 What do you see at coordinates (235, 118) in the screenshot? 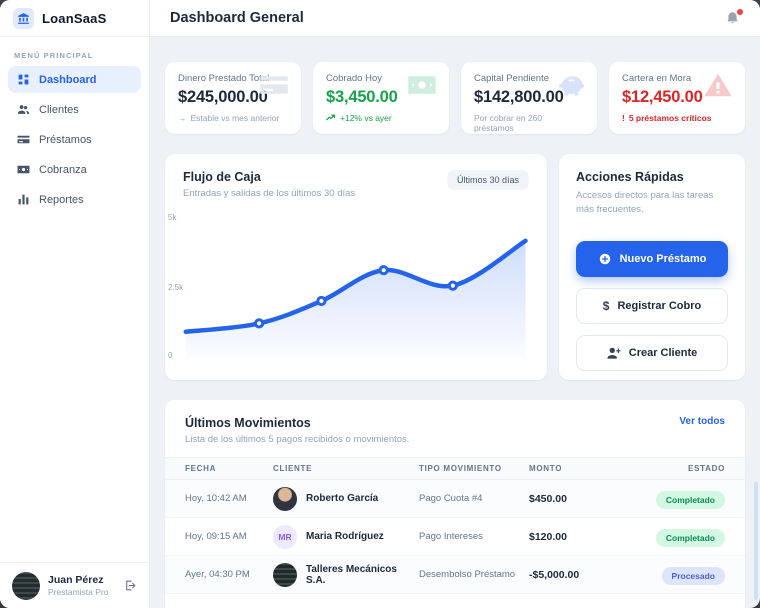
I see `stat-subtext: Estable vs mes anterior` at bounding box center [235, 118].